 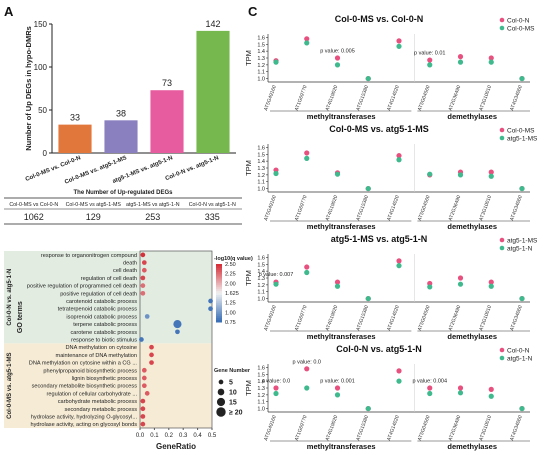 What do you see at coordinates (521, 29) in the screenshot?
I see `c-legend-label: Col-0-MS` at bounding box center [521, 29].